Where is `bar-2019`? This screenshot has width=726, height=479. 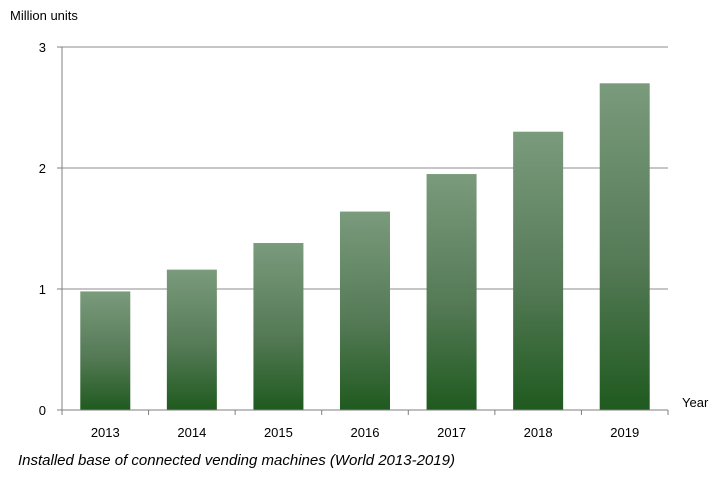 bar-2019 is located at coordinates (624, 247).